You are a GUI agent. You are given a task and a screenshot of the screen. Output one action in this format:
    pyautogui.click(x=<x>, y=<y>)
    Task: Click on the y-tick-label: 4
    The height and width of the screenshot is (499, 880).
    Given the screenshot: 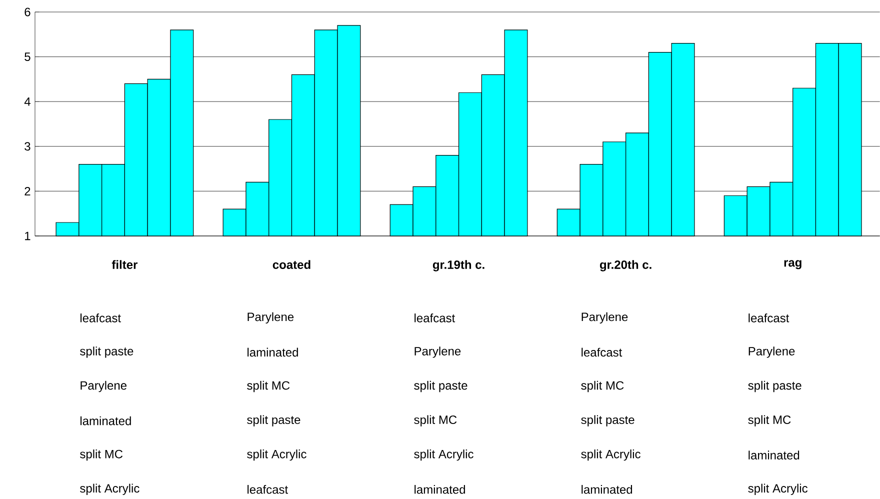 What is the action you would take?
    pyautogui.click(x=27, y=101)
    